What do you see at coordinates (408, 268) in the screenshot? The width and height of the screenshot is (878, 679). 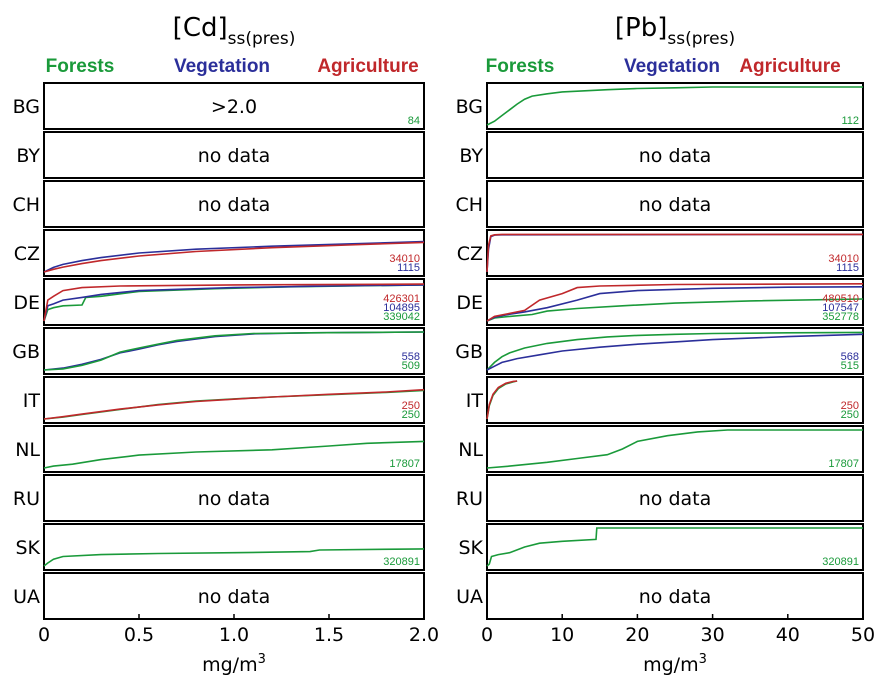 I see `sample-count-vegetation: 1115` at bounding box center [408, 268].